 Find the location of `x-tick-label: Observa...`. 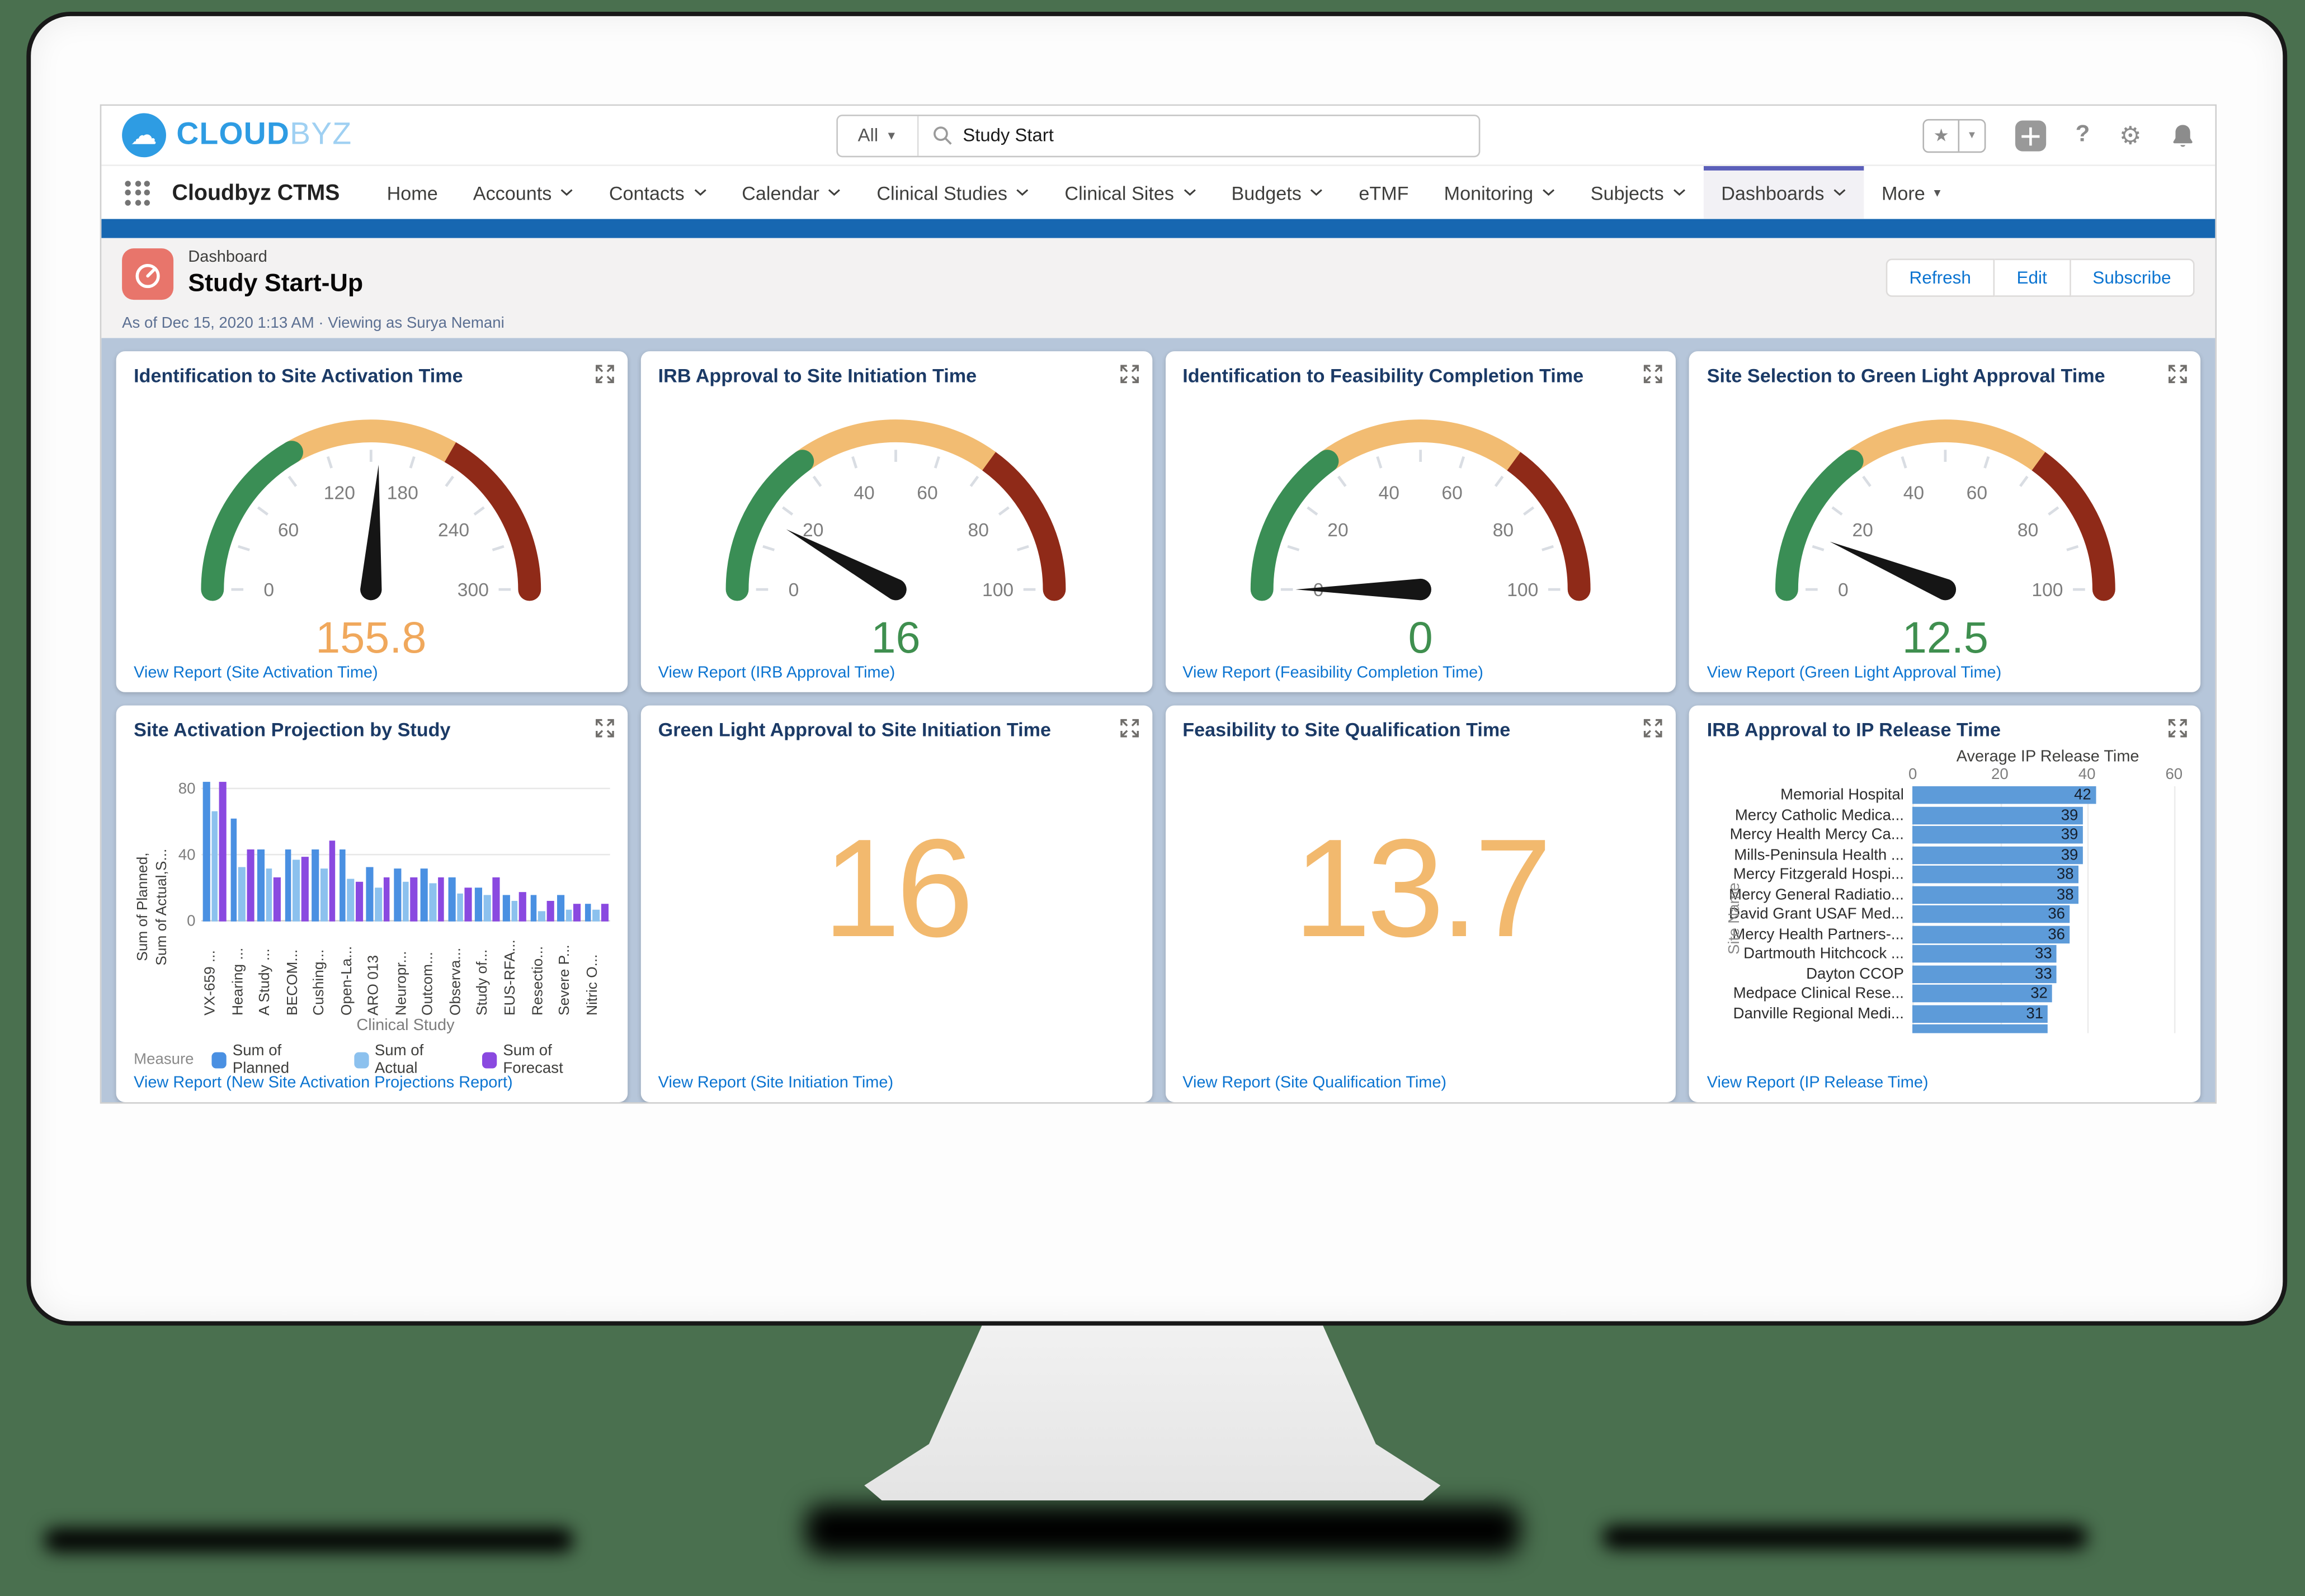

x-tick-label: Observa... is located at coordinates (456, 982).